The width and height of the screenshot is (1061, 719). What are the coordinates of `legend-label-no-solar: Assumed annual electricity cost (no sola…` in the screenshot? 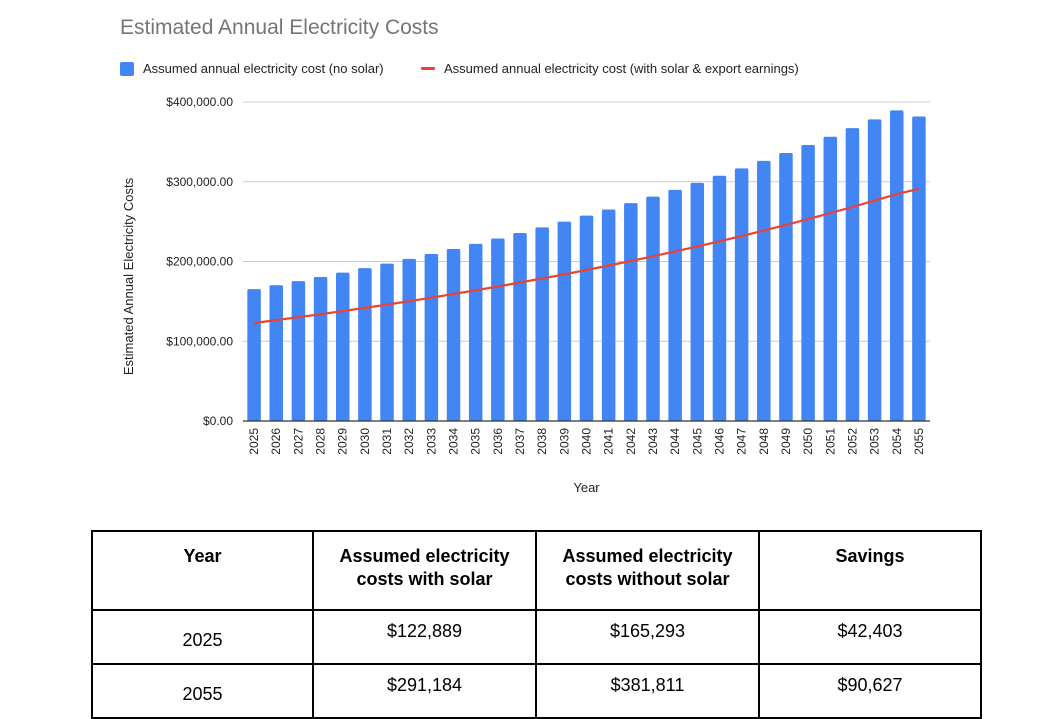 It's located at (263, 68).